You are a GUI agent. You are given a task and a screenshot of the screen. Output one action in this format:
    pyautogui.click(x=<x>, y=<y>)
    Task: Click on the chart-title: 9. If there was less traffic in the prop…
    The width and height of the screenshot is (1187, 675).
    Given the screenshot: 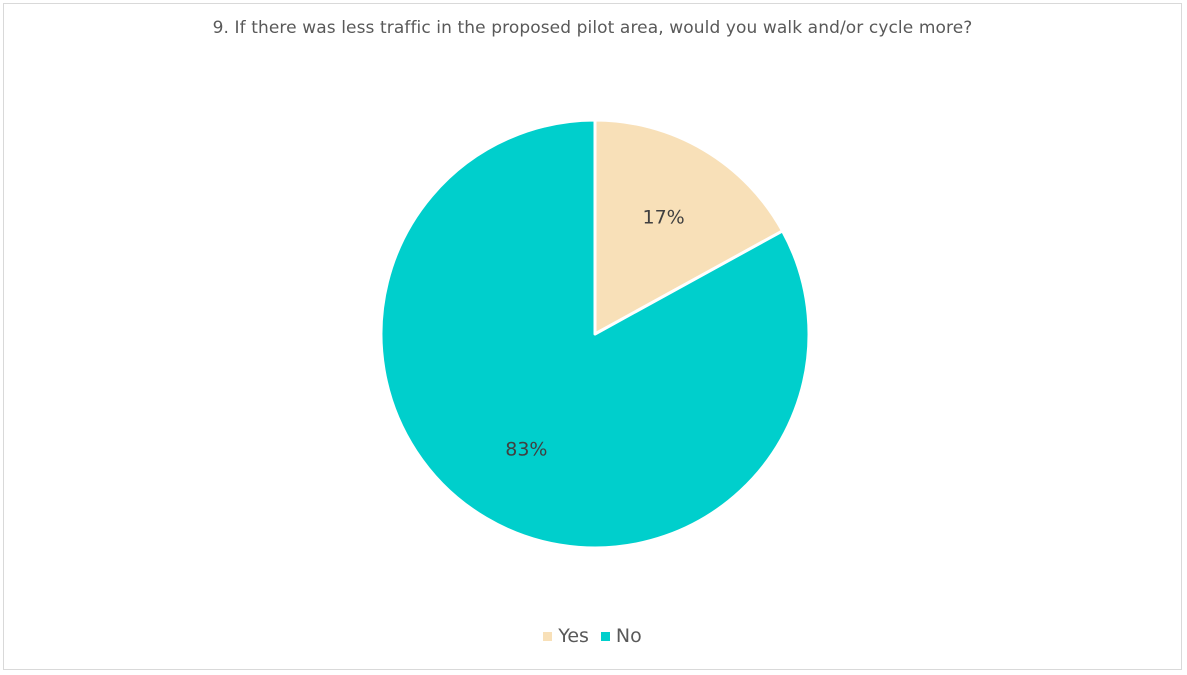 What is the action you would take?
    pyautogui.click(x=592, y=28)
    